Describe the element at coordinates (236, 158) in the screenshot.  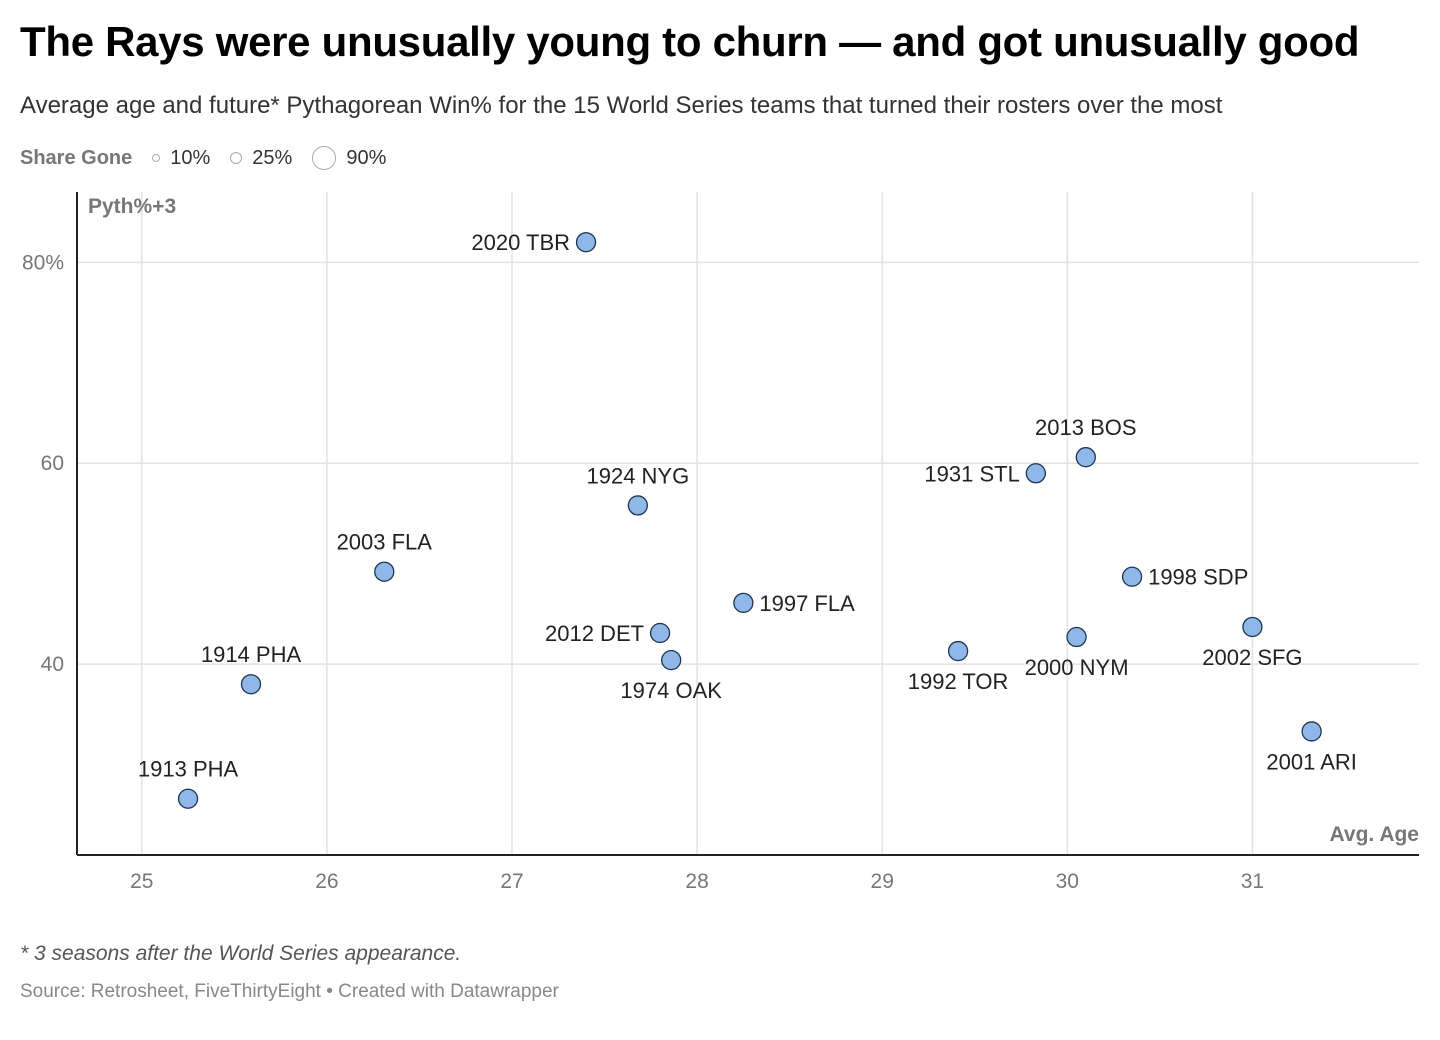
I see `legend-circle-medium-icon` at that location.